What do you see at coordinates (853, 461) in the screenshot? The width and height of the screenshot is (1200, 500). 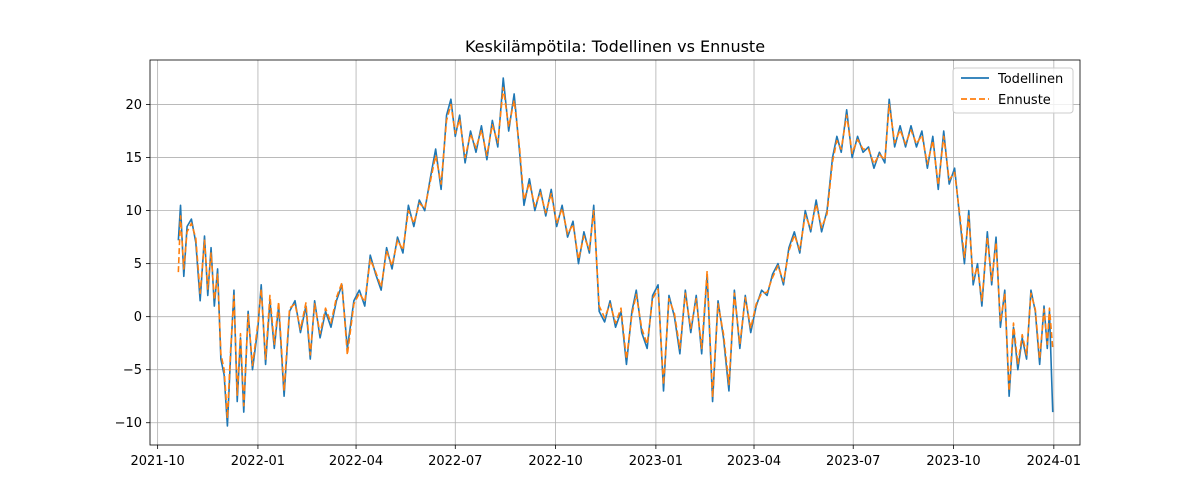 I see `x-tick-label: 2023-07` at bounding box center [853, 461].